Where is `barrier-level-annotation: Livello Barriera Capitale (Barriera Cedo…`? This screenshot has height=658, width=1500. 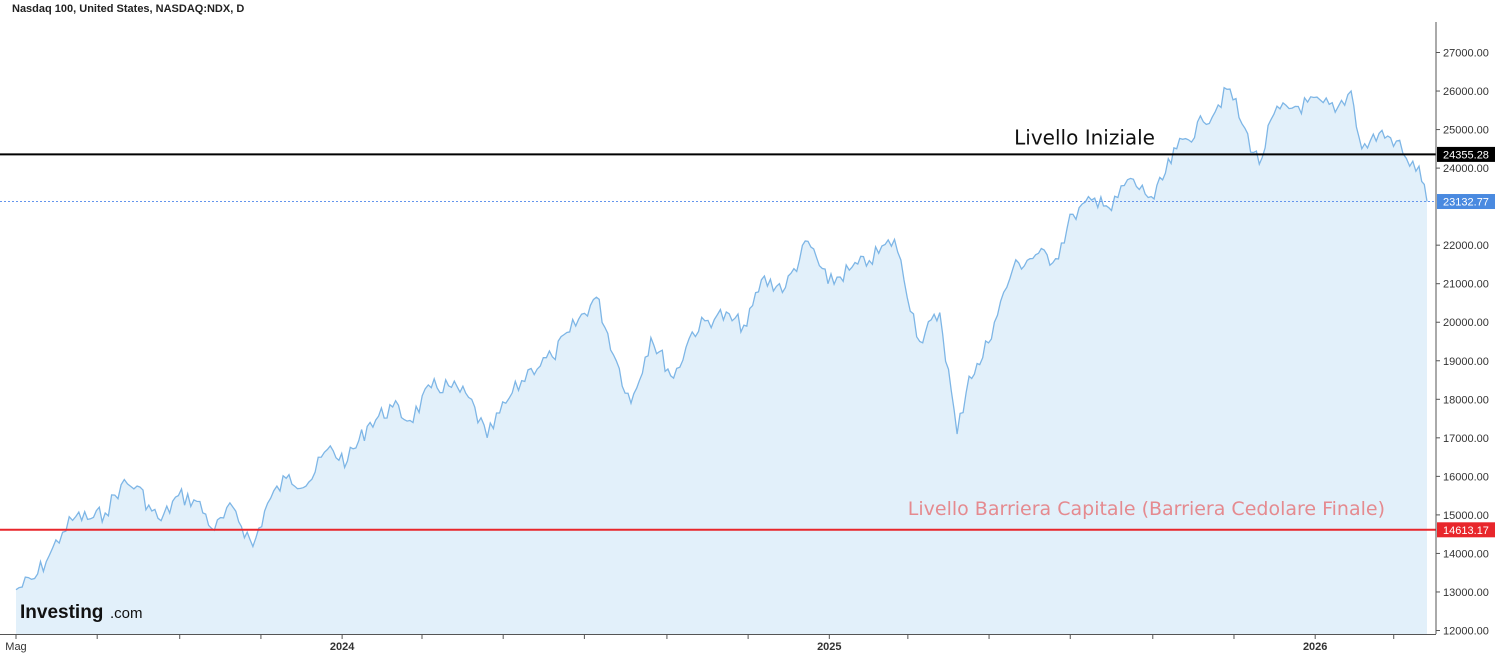 barrier-level-annotation: Livello Barriera Capitale (Barriera Cedo… is located at coordinates (1146, 509).